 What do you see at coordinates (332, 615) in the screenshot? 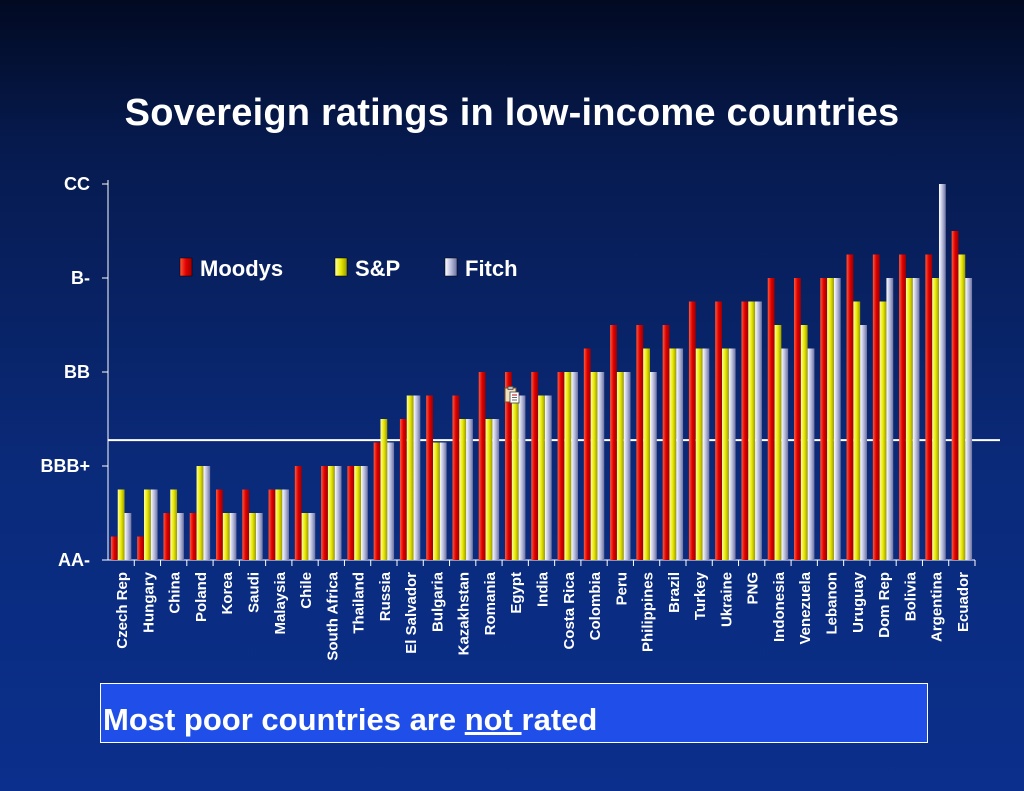
I see `x-tick-label: South Africa` at bounding box center [332, 615].